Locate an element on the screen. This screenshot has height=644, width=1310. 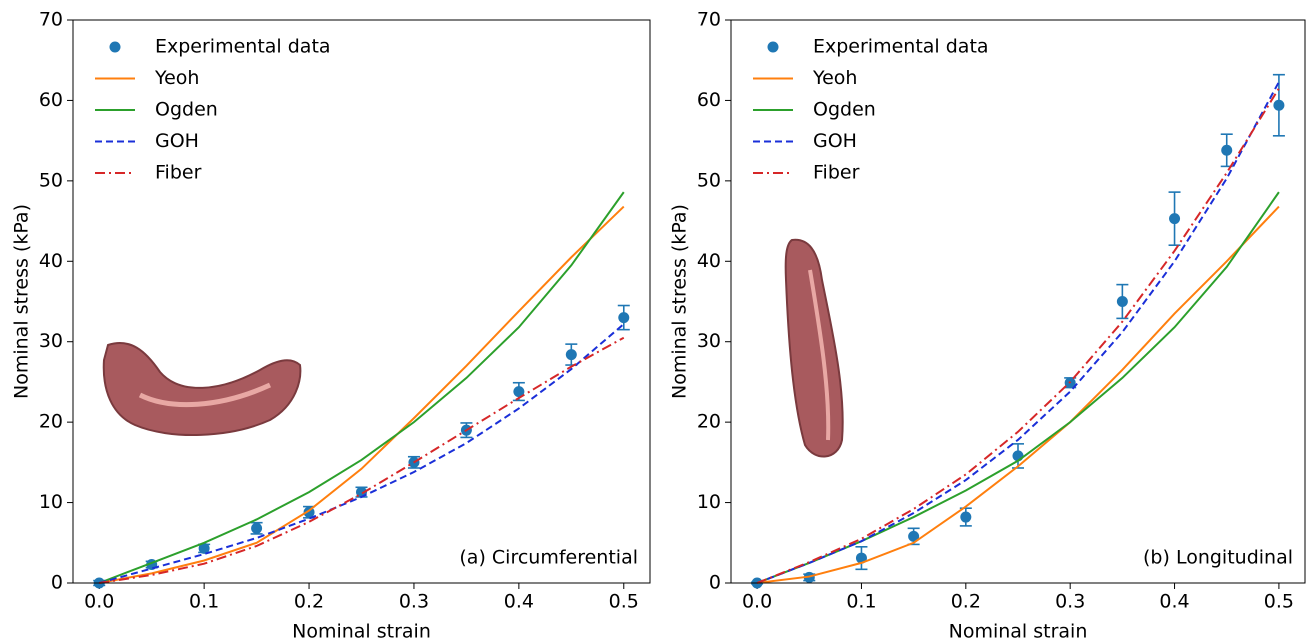
tissue-longitudinal is located at coordinates (814, 348).